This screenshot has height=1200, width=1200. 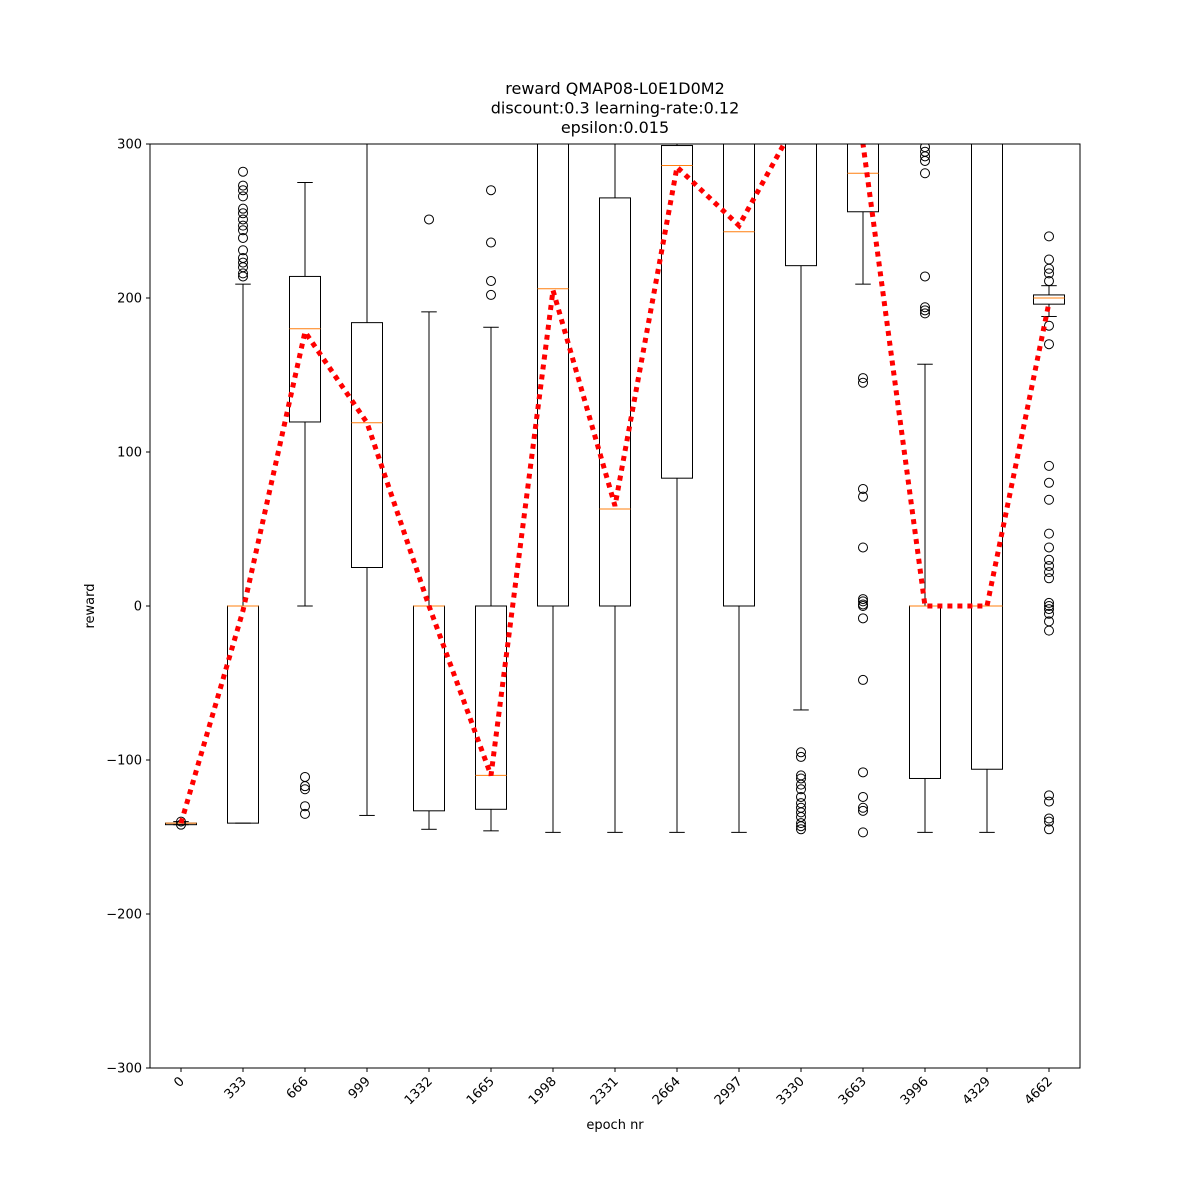 What do you see at coordinates (90, 605) in the screenshot?
I see `y-axis-label: reward` at bounding box center [90, 605].